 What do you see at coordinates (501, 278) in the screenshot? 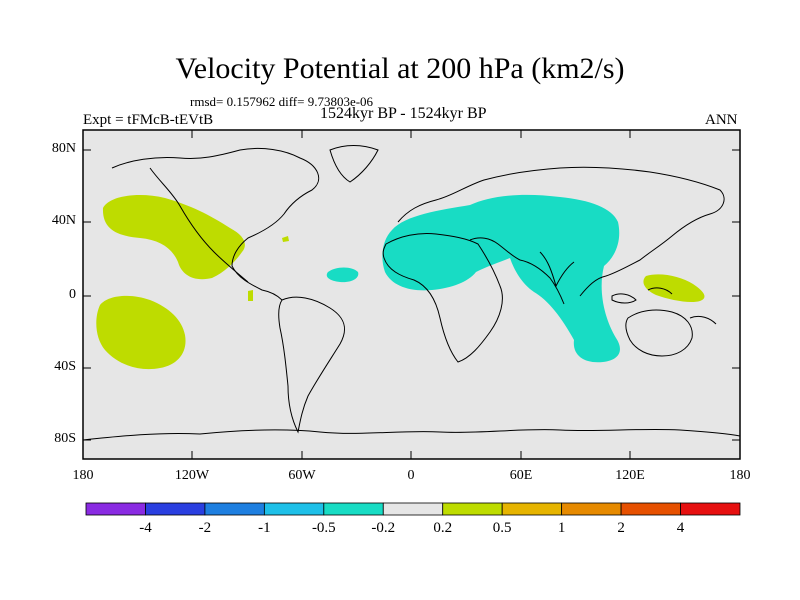
I see `eurasia-africa-blob` at bounding box center [501, 278].